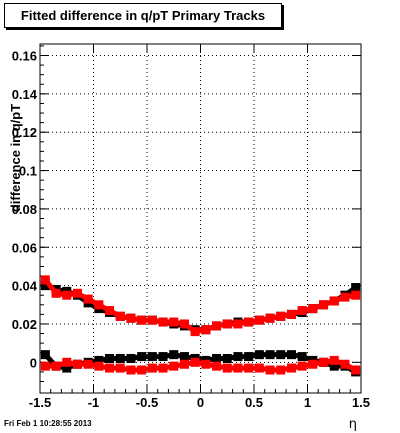 This screenshot has width=400, height=433. I want to click on y-tick-label: 0.14, so click(25, 94).